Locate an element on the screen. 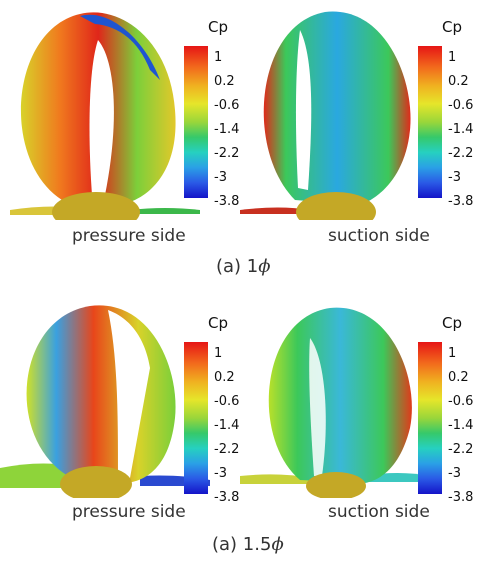 This screenshot has width=486, height=563. caption-top-prefix: (a) 1 is located at coordinates (237, 266).